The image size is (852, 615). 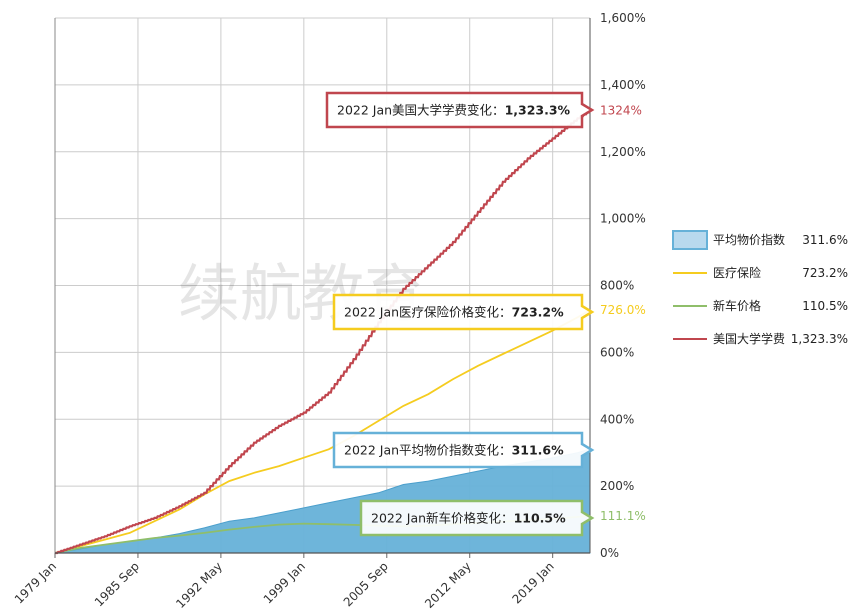 I want to click on annotation-value: 1,323.3%, so click(x=538, y=110).